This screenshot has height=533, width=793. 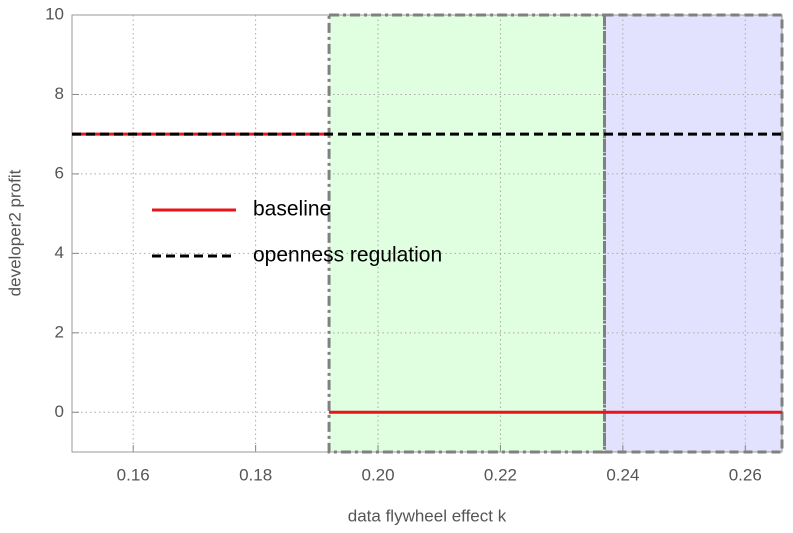 I want to click on legend-label: baseline, so click(x=292, y=209).